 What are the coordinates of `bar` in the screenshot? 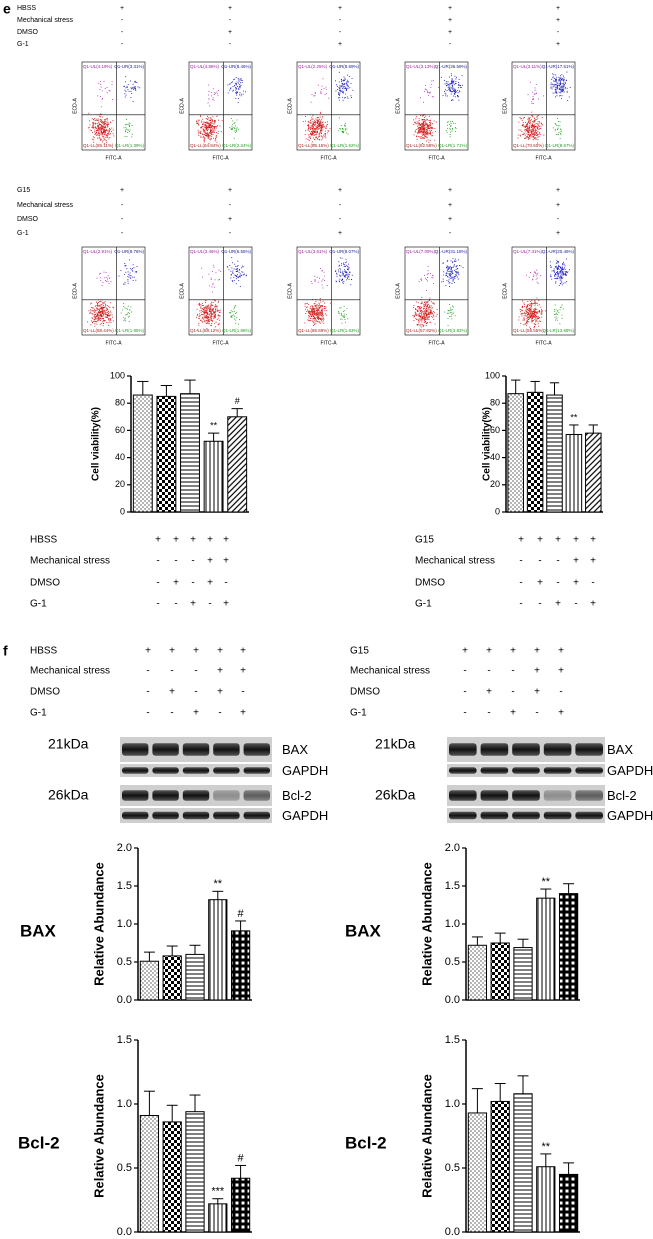 It's located at (218, 1218).